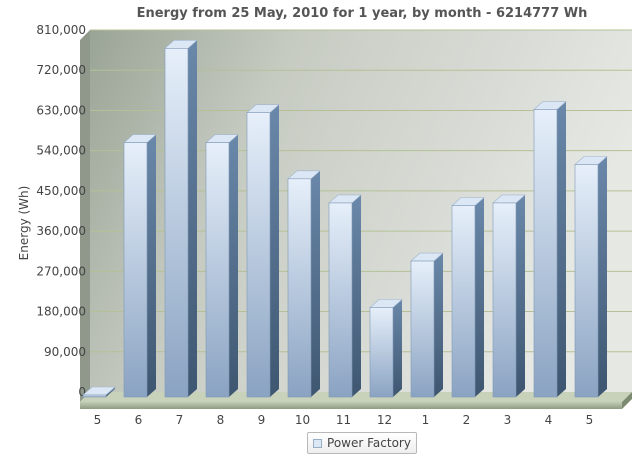 The width and height of the screenshot is (640, 467). Describe the element at coordinates (65, 352) in the screenshot. I see `y-tick-label: 90,000` at that location.